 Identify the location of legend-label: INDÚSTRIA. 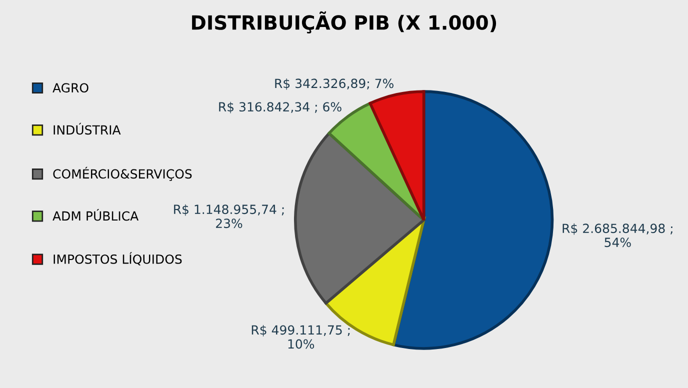
(87, 128).